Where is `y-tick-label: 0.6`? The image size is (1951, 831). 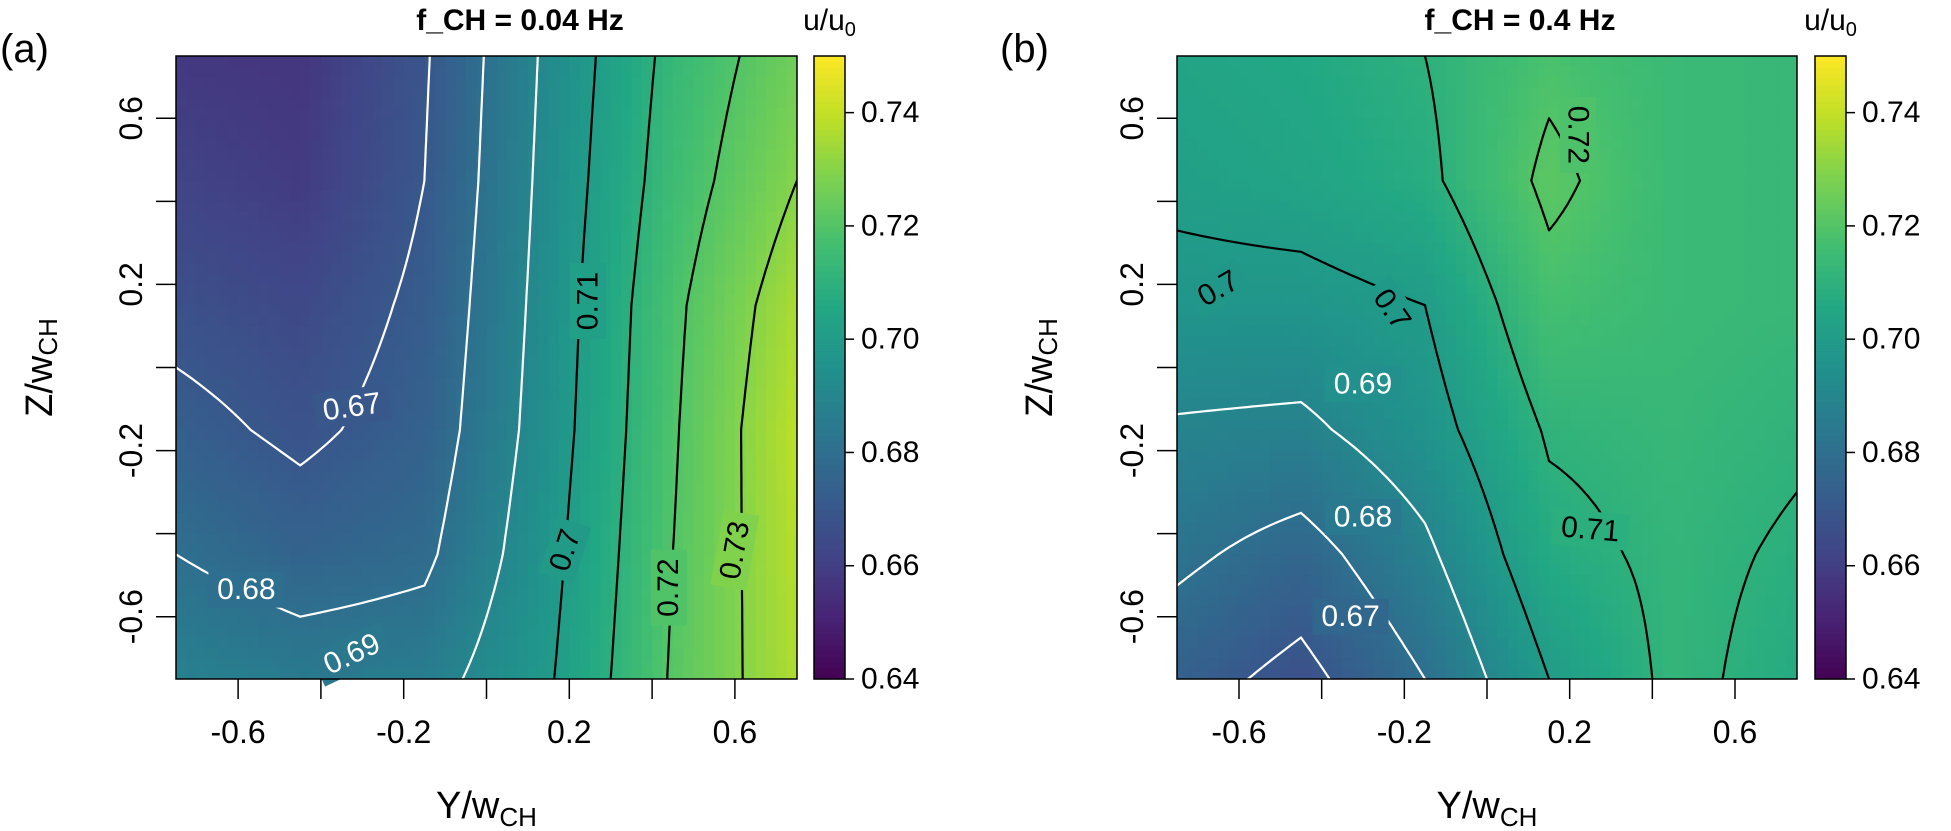
y-tick-label: 0.6 is located at coordinates (131, 118).